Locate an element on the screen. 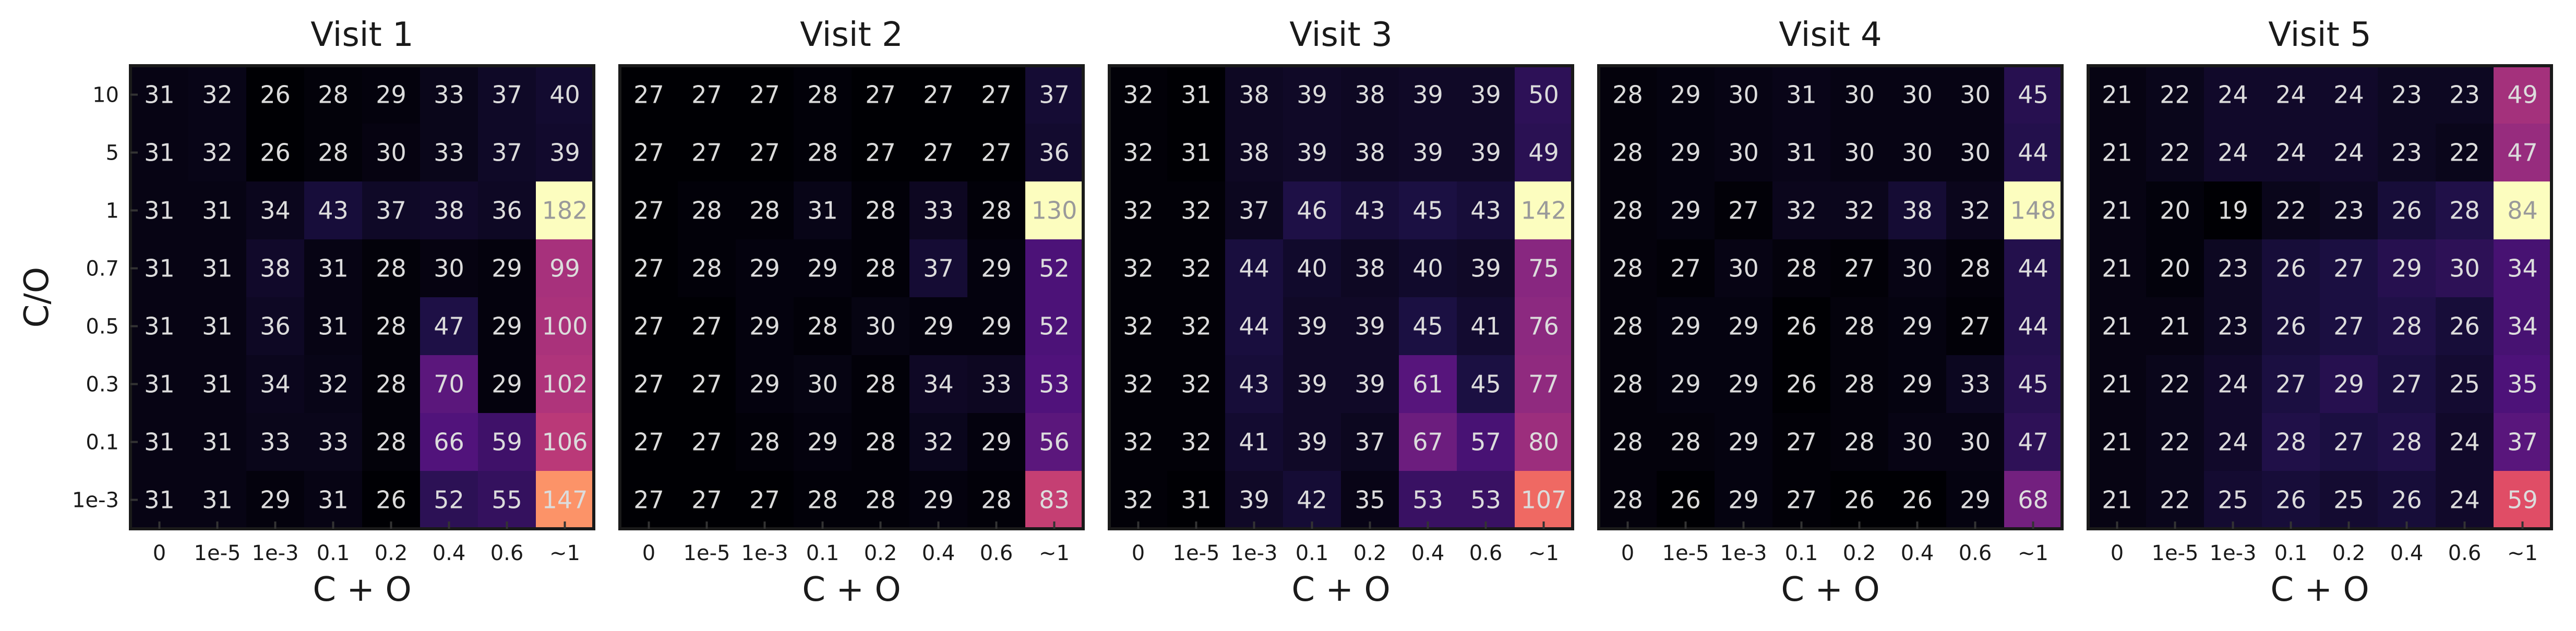 Image resolution: width=2576 pixels, height=631 pixels. panel-frame is located at coordinates (1341, 297).